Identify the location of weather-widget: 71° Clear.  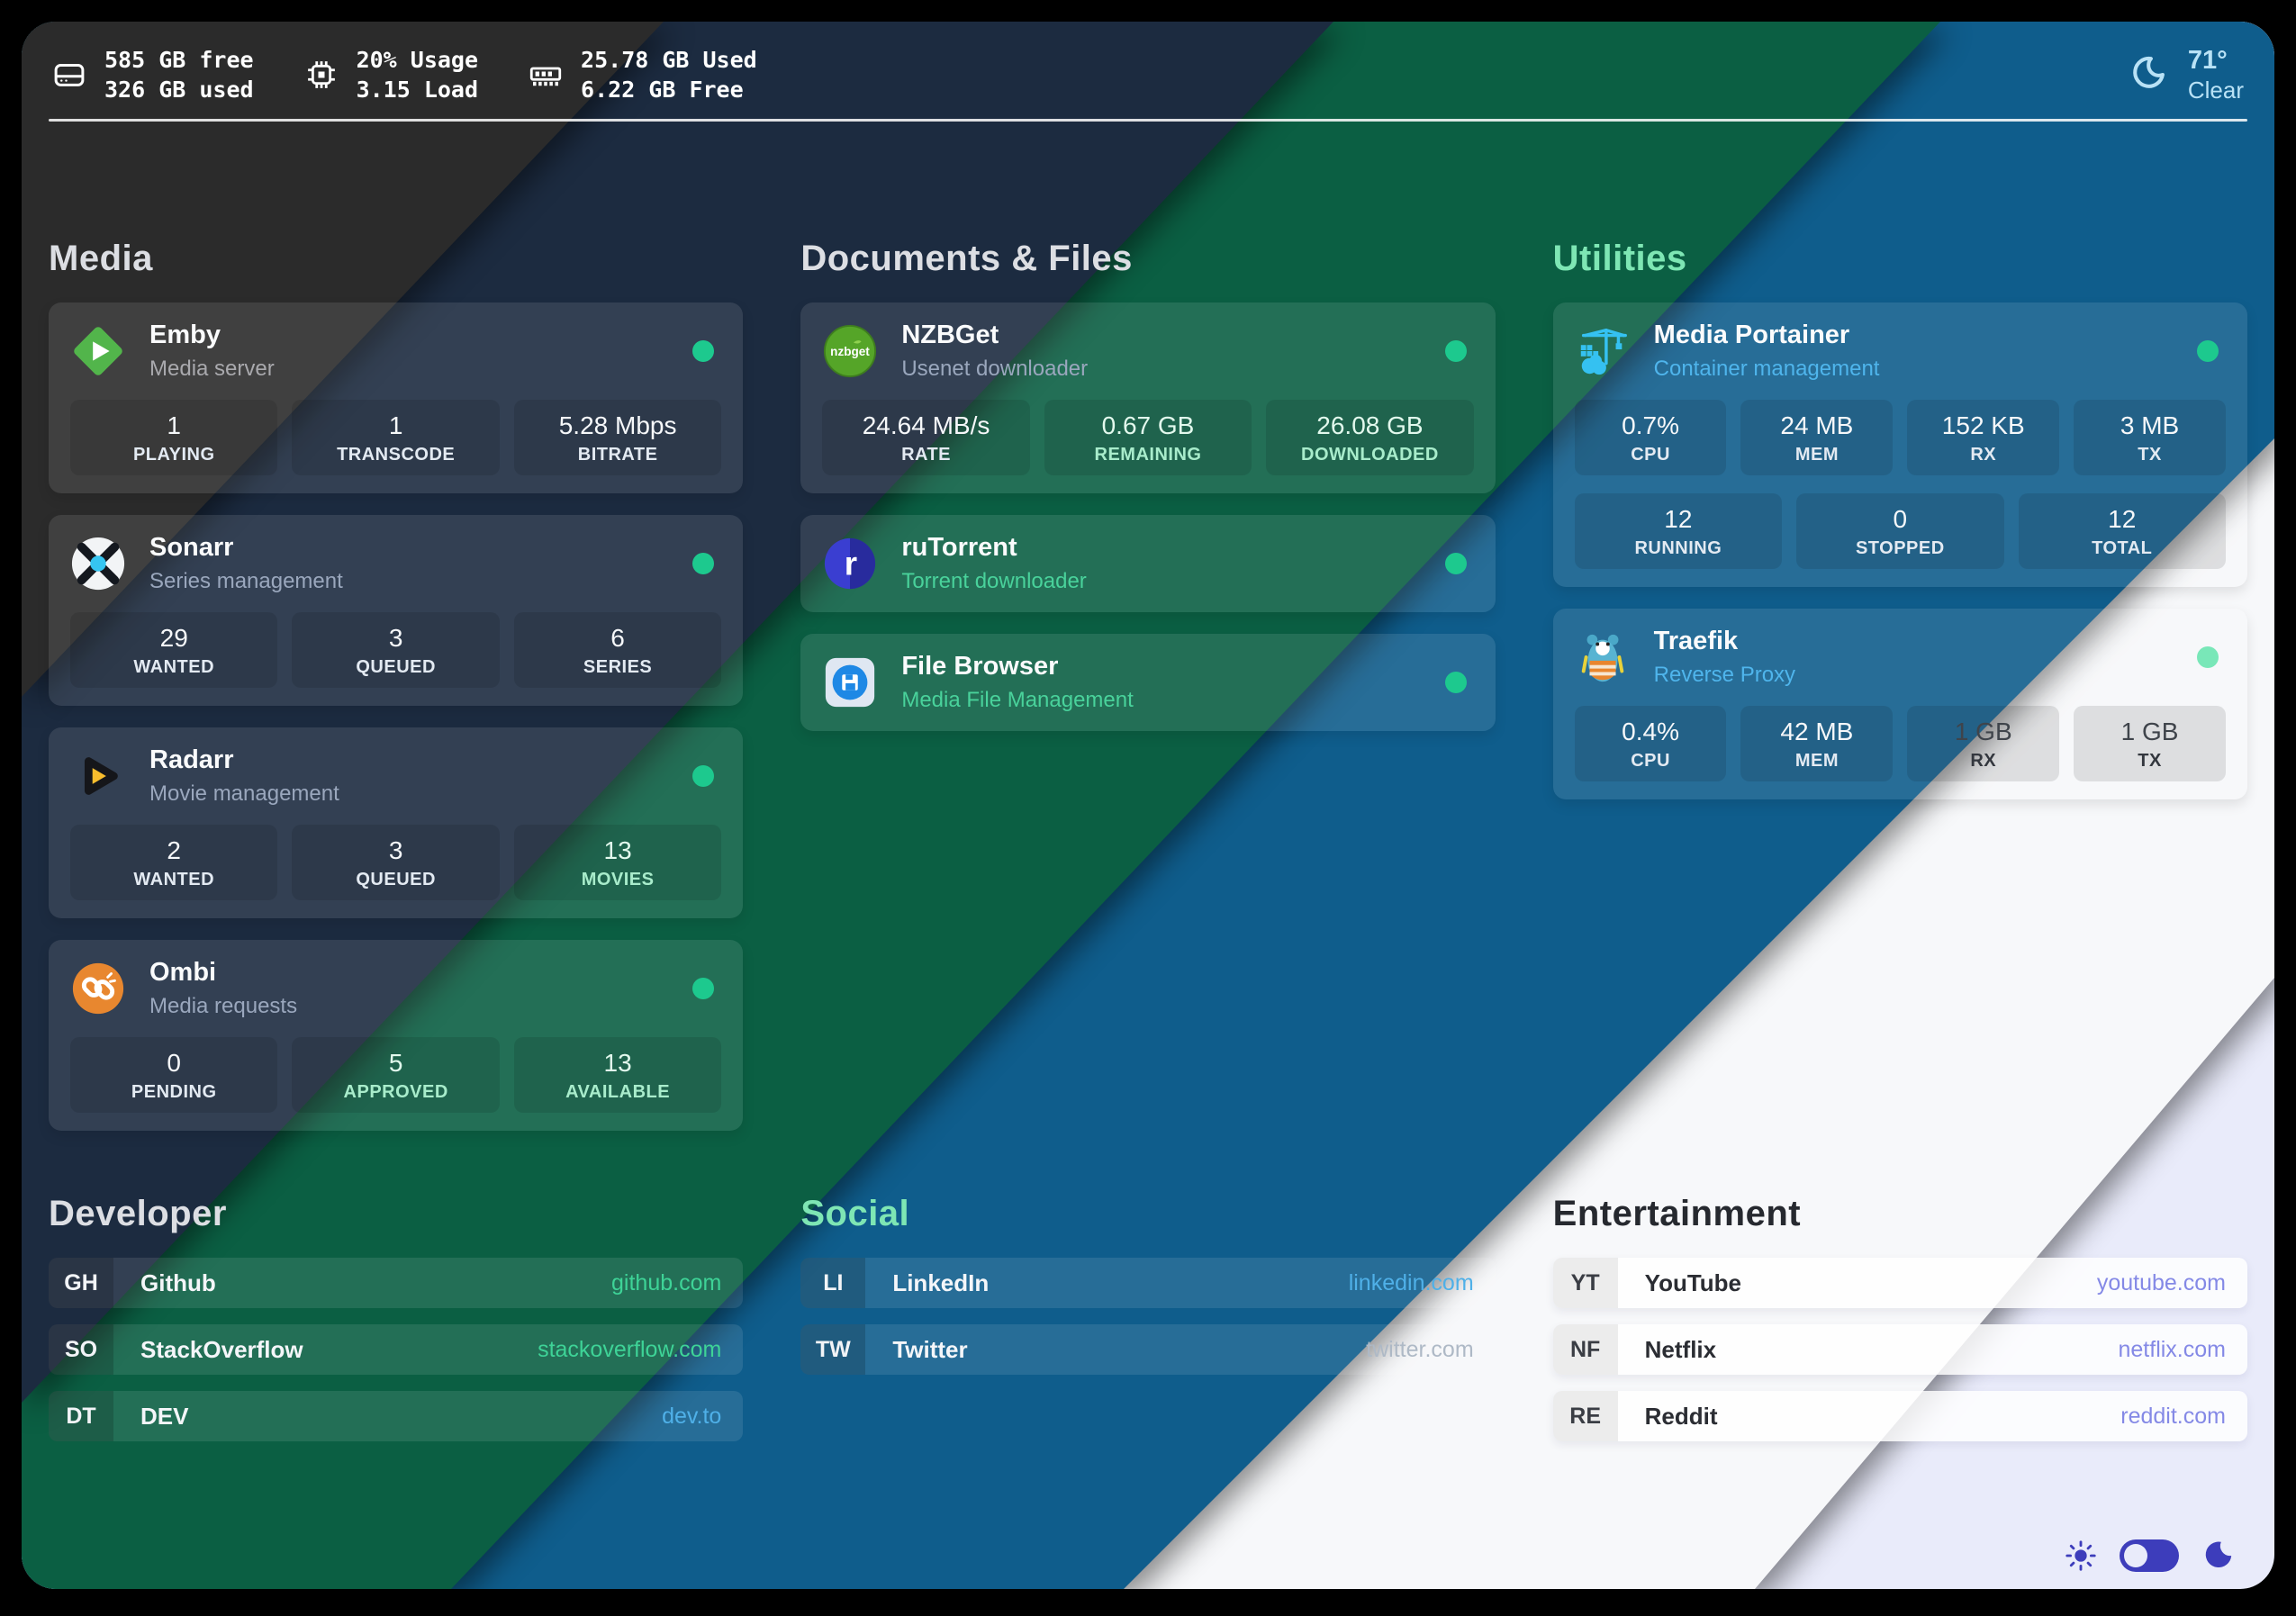
(2183, 74).